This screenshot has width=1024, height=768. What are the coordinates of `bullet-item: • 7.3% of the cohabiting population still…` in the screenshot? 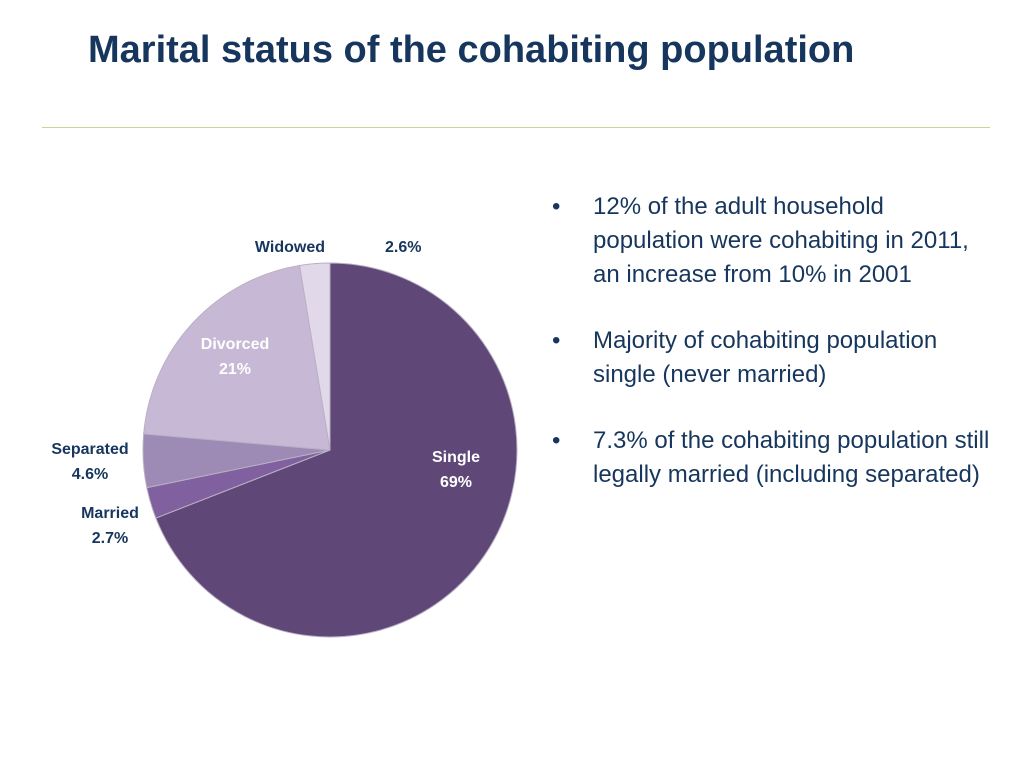 It's located at (772, 458).